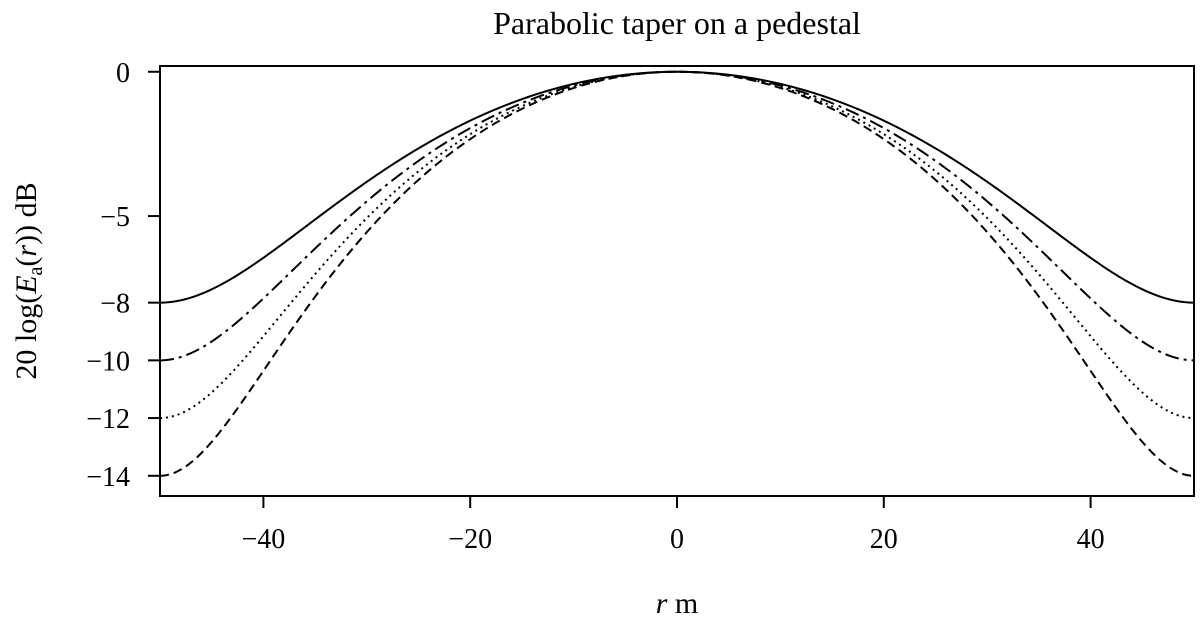 This screenshot has height=619, width=1200. Describe the element at coordinates (1091, 539) in the screenshot. I see `x-tick-label: 40` at that location.